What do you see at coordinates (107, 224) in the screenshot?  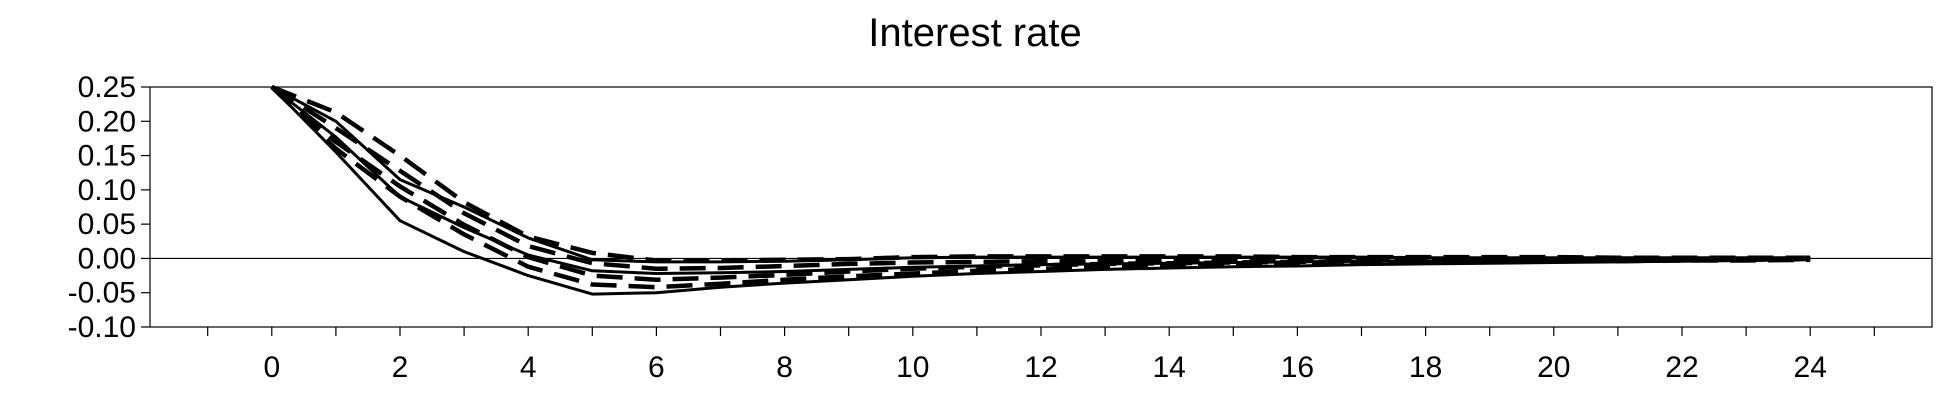 I see `y-tick-label: 0.05` at bounding box center [107, 224].